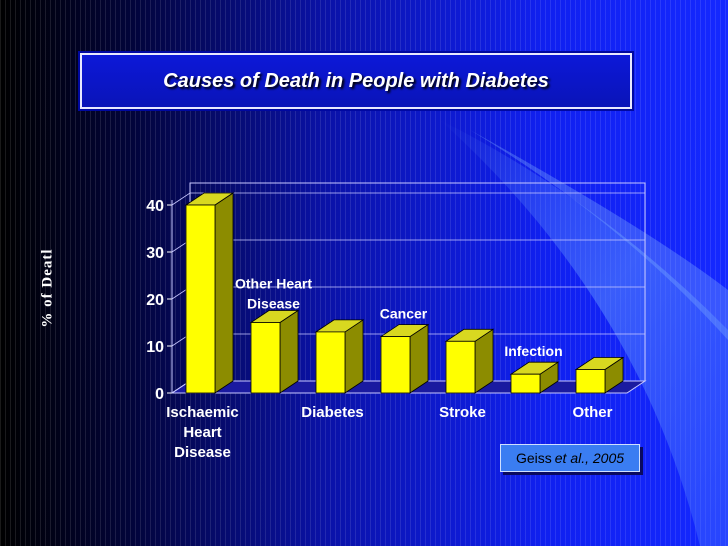  What do you see at coordinates (202, 432) in the screenshot?
I see `x-category-label: Heart` at bounding box center [202, 432].